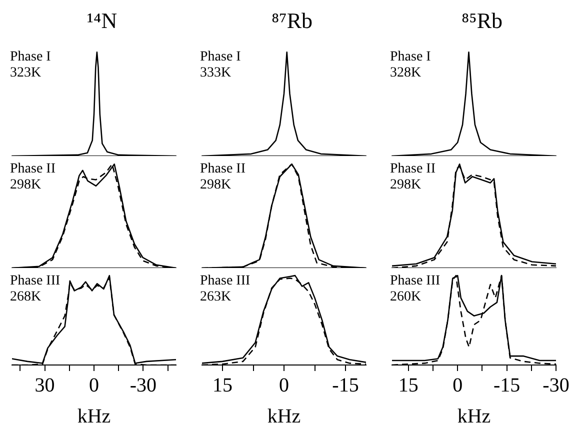 The width and height of the screenshot is (576, 444). What do you see at coordinates (292, 21) in the screenshot?
I see `chart-title: ⁸⁷Rb` at bounding box center [292, 21].